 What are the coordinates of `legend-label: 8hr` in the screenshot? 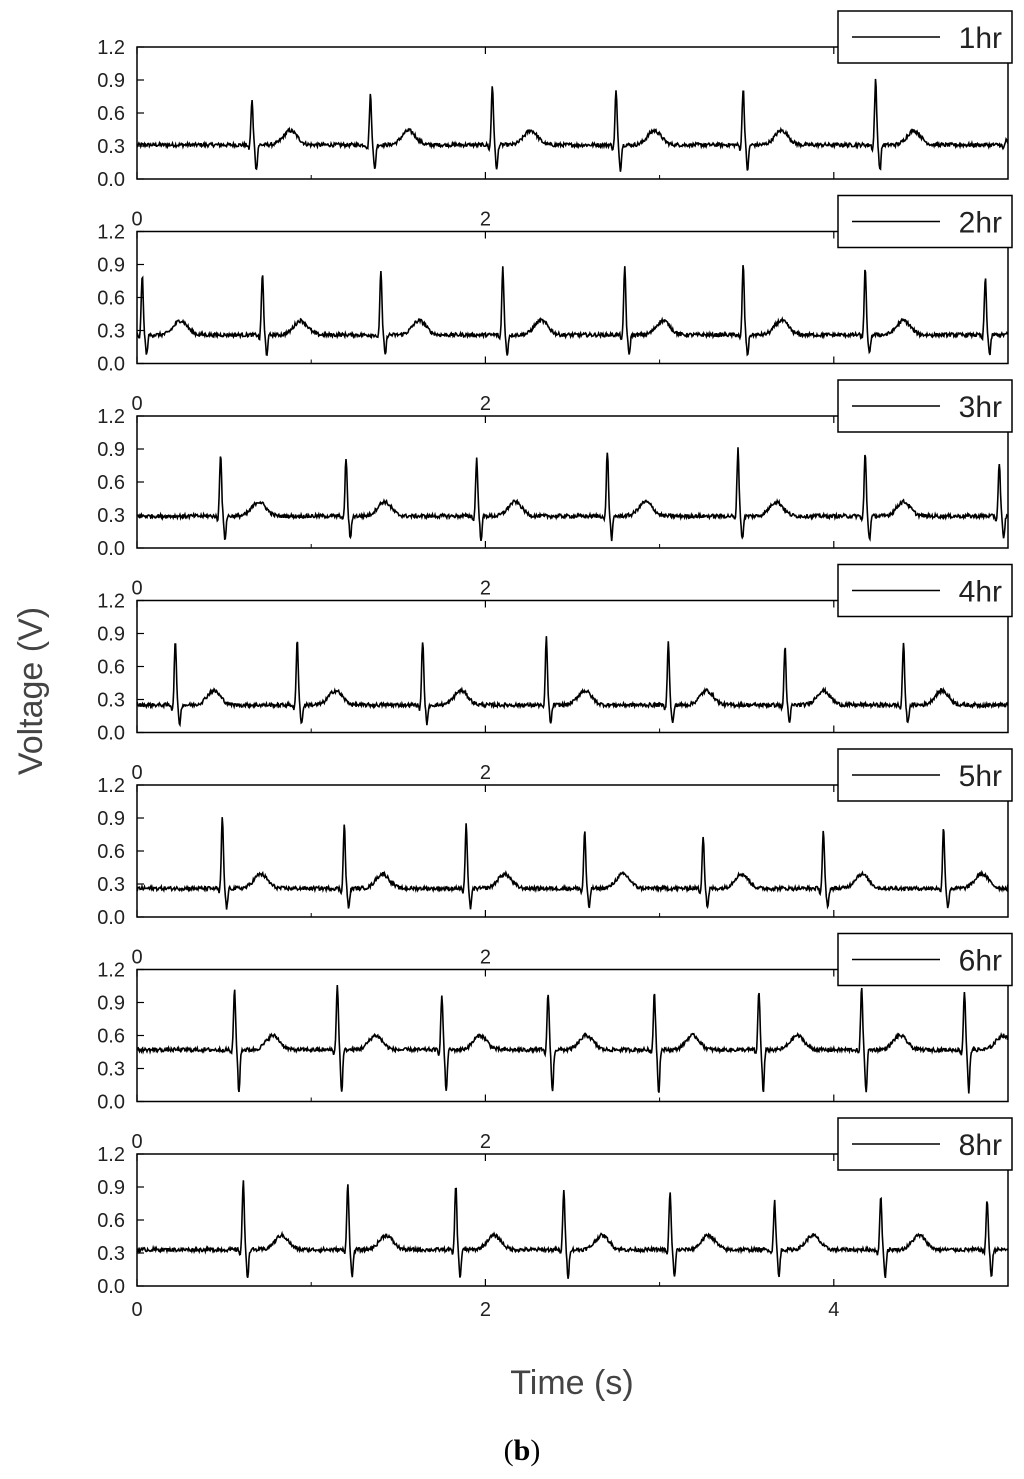 It's located at (980, 1145).